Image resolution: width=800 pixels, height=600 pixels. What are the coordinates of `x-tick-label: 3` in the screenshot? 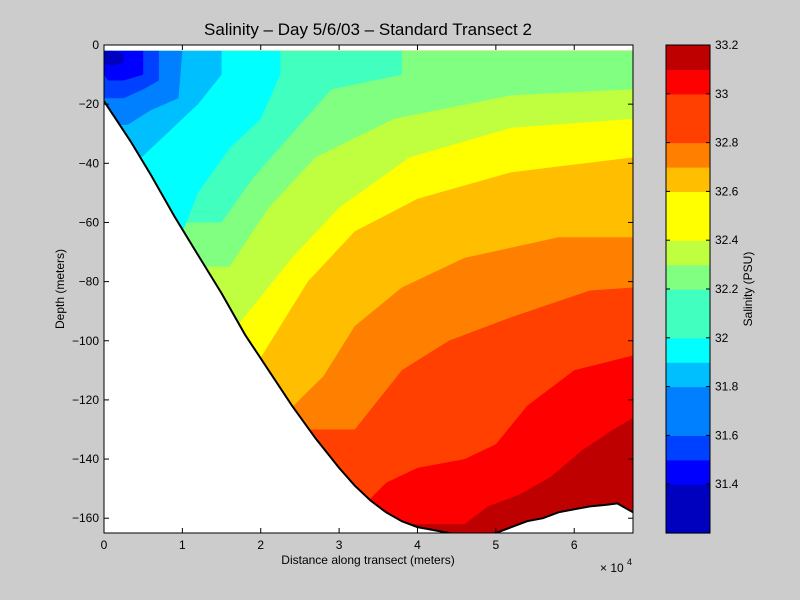 It's located at (339, 545).